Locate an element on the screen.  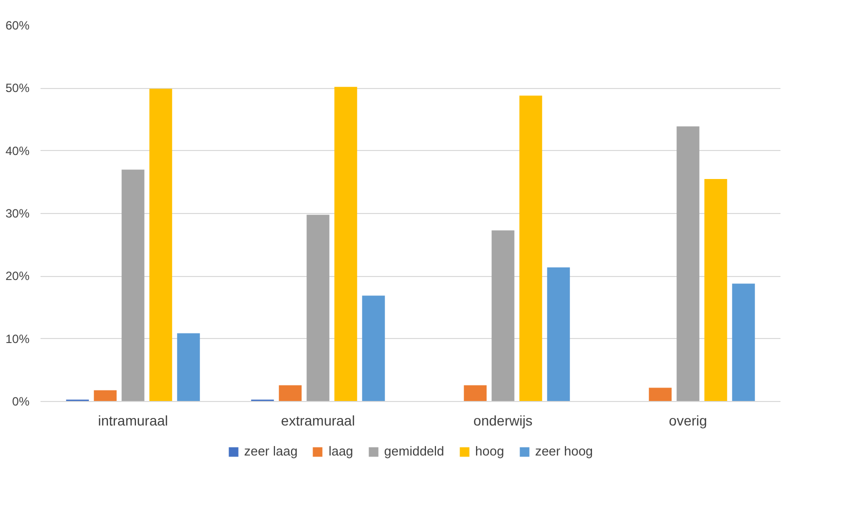
y-tick-label: 40% is located at coordinates (17, 151).